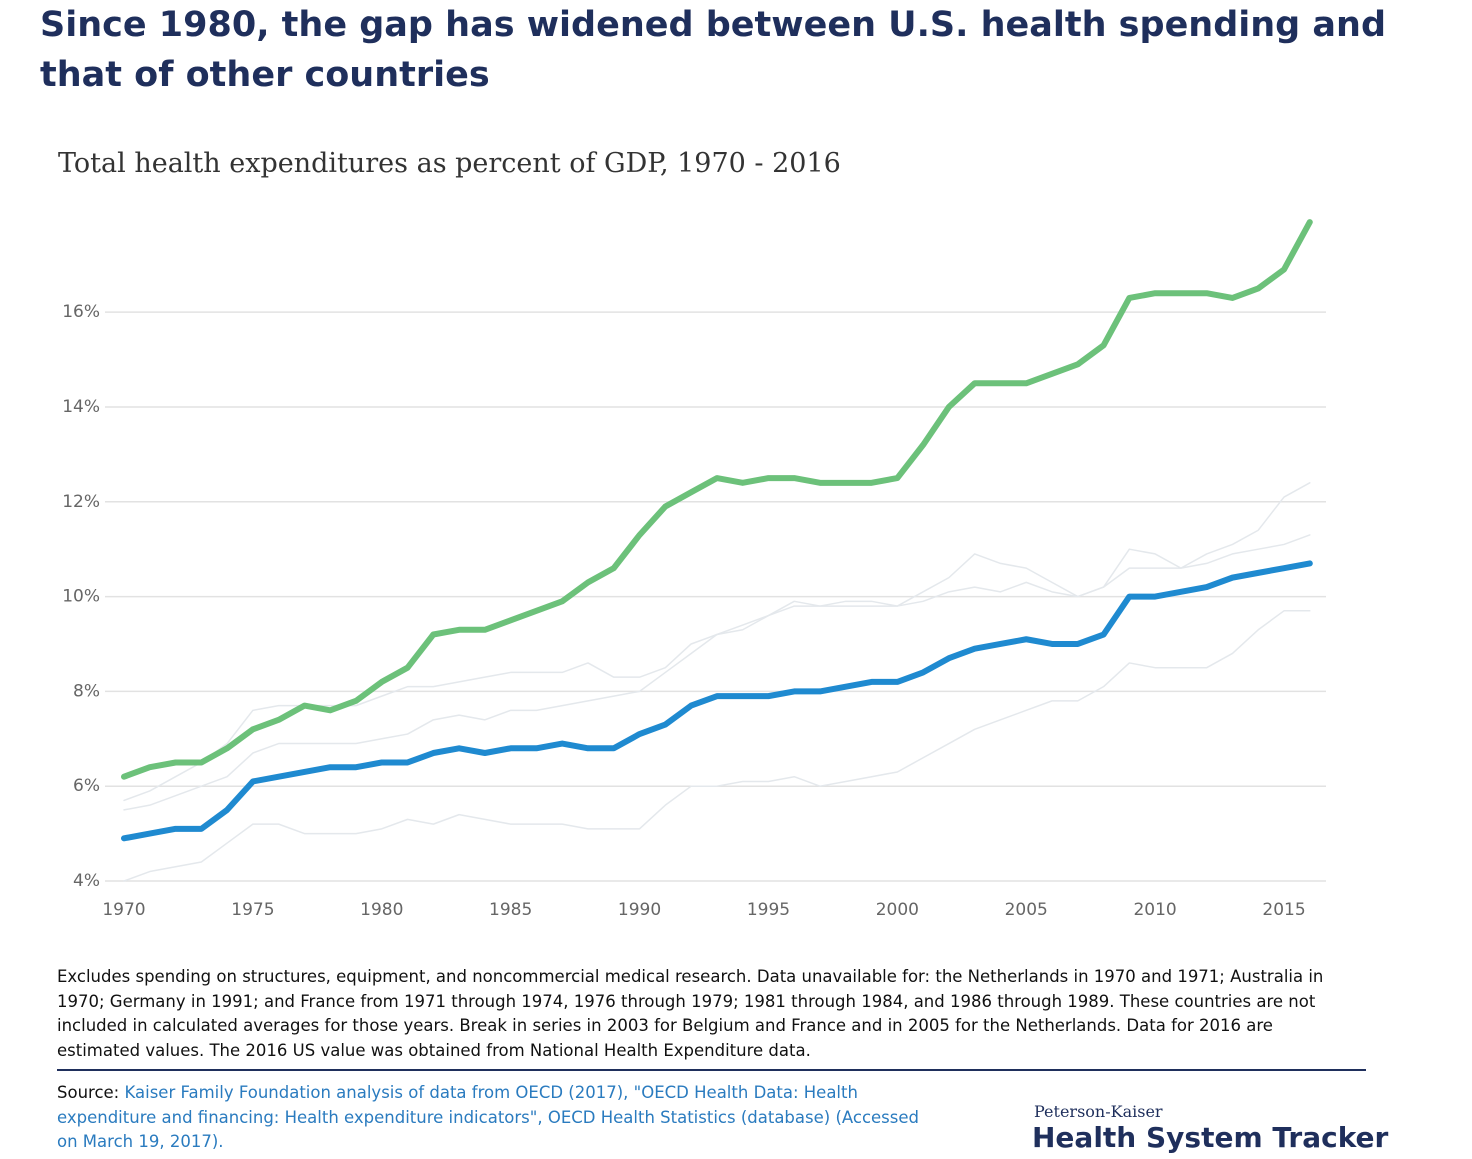  Describe the element at coordinates (510, 910) in the screenshot. I see `x-tick-label: 1985` at that location.